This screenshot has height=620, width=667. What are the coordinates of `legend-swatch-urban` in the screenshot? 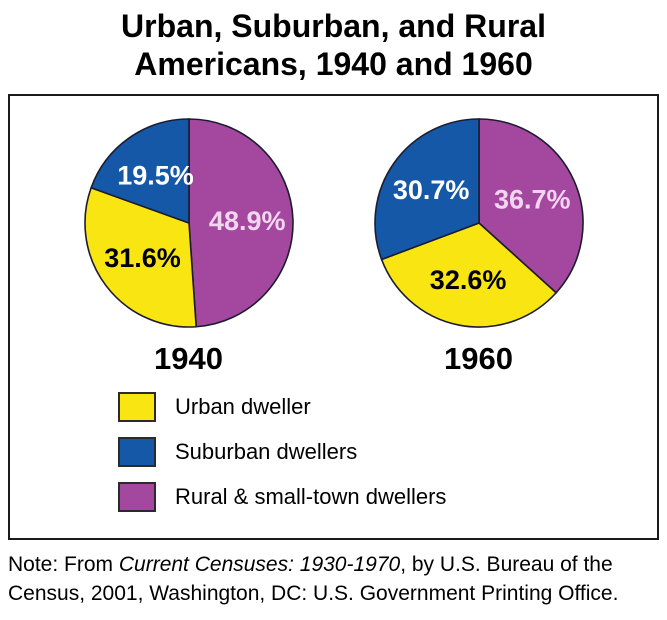 It's located at (137, 407).